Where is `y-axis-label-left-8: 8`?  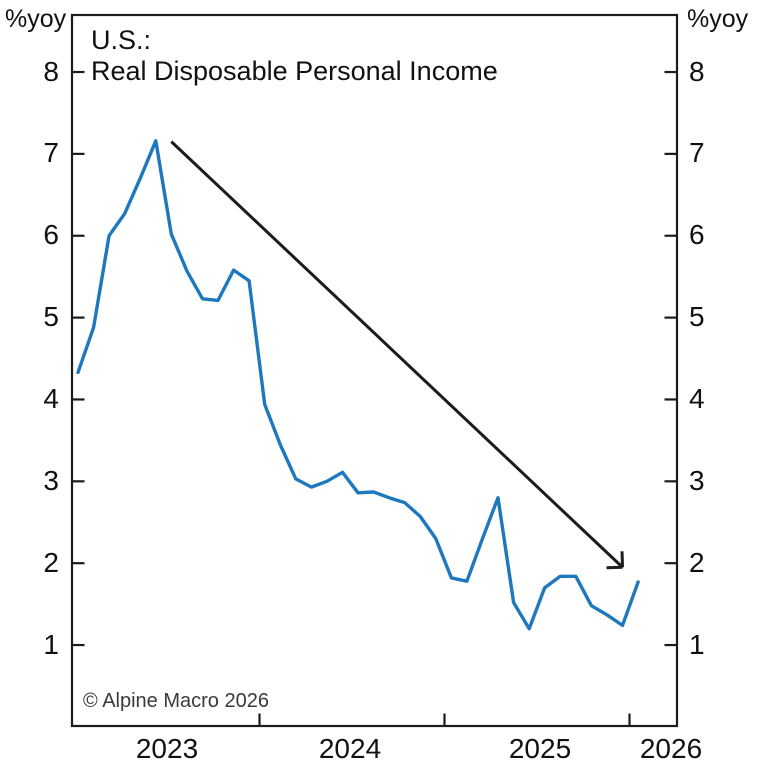 y-axis-label-left-8: 8 is located at coordinates (51, 71).